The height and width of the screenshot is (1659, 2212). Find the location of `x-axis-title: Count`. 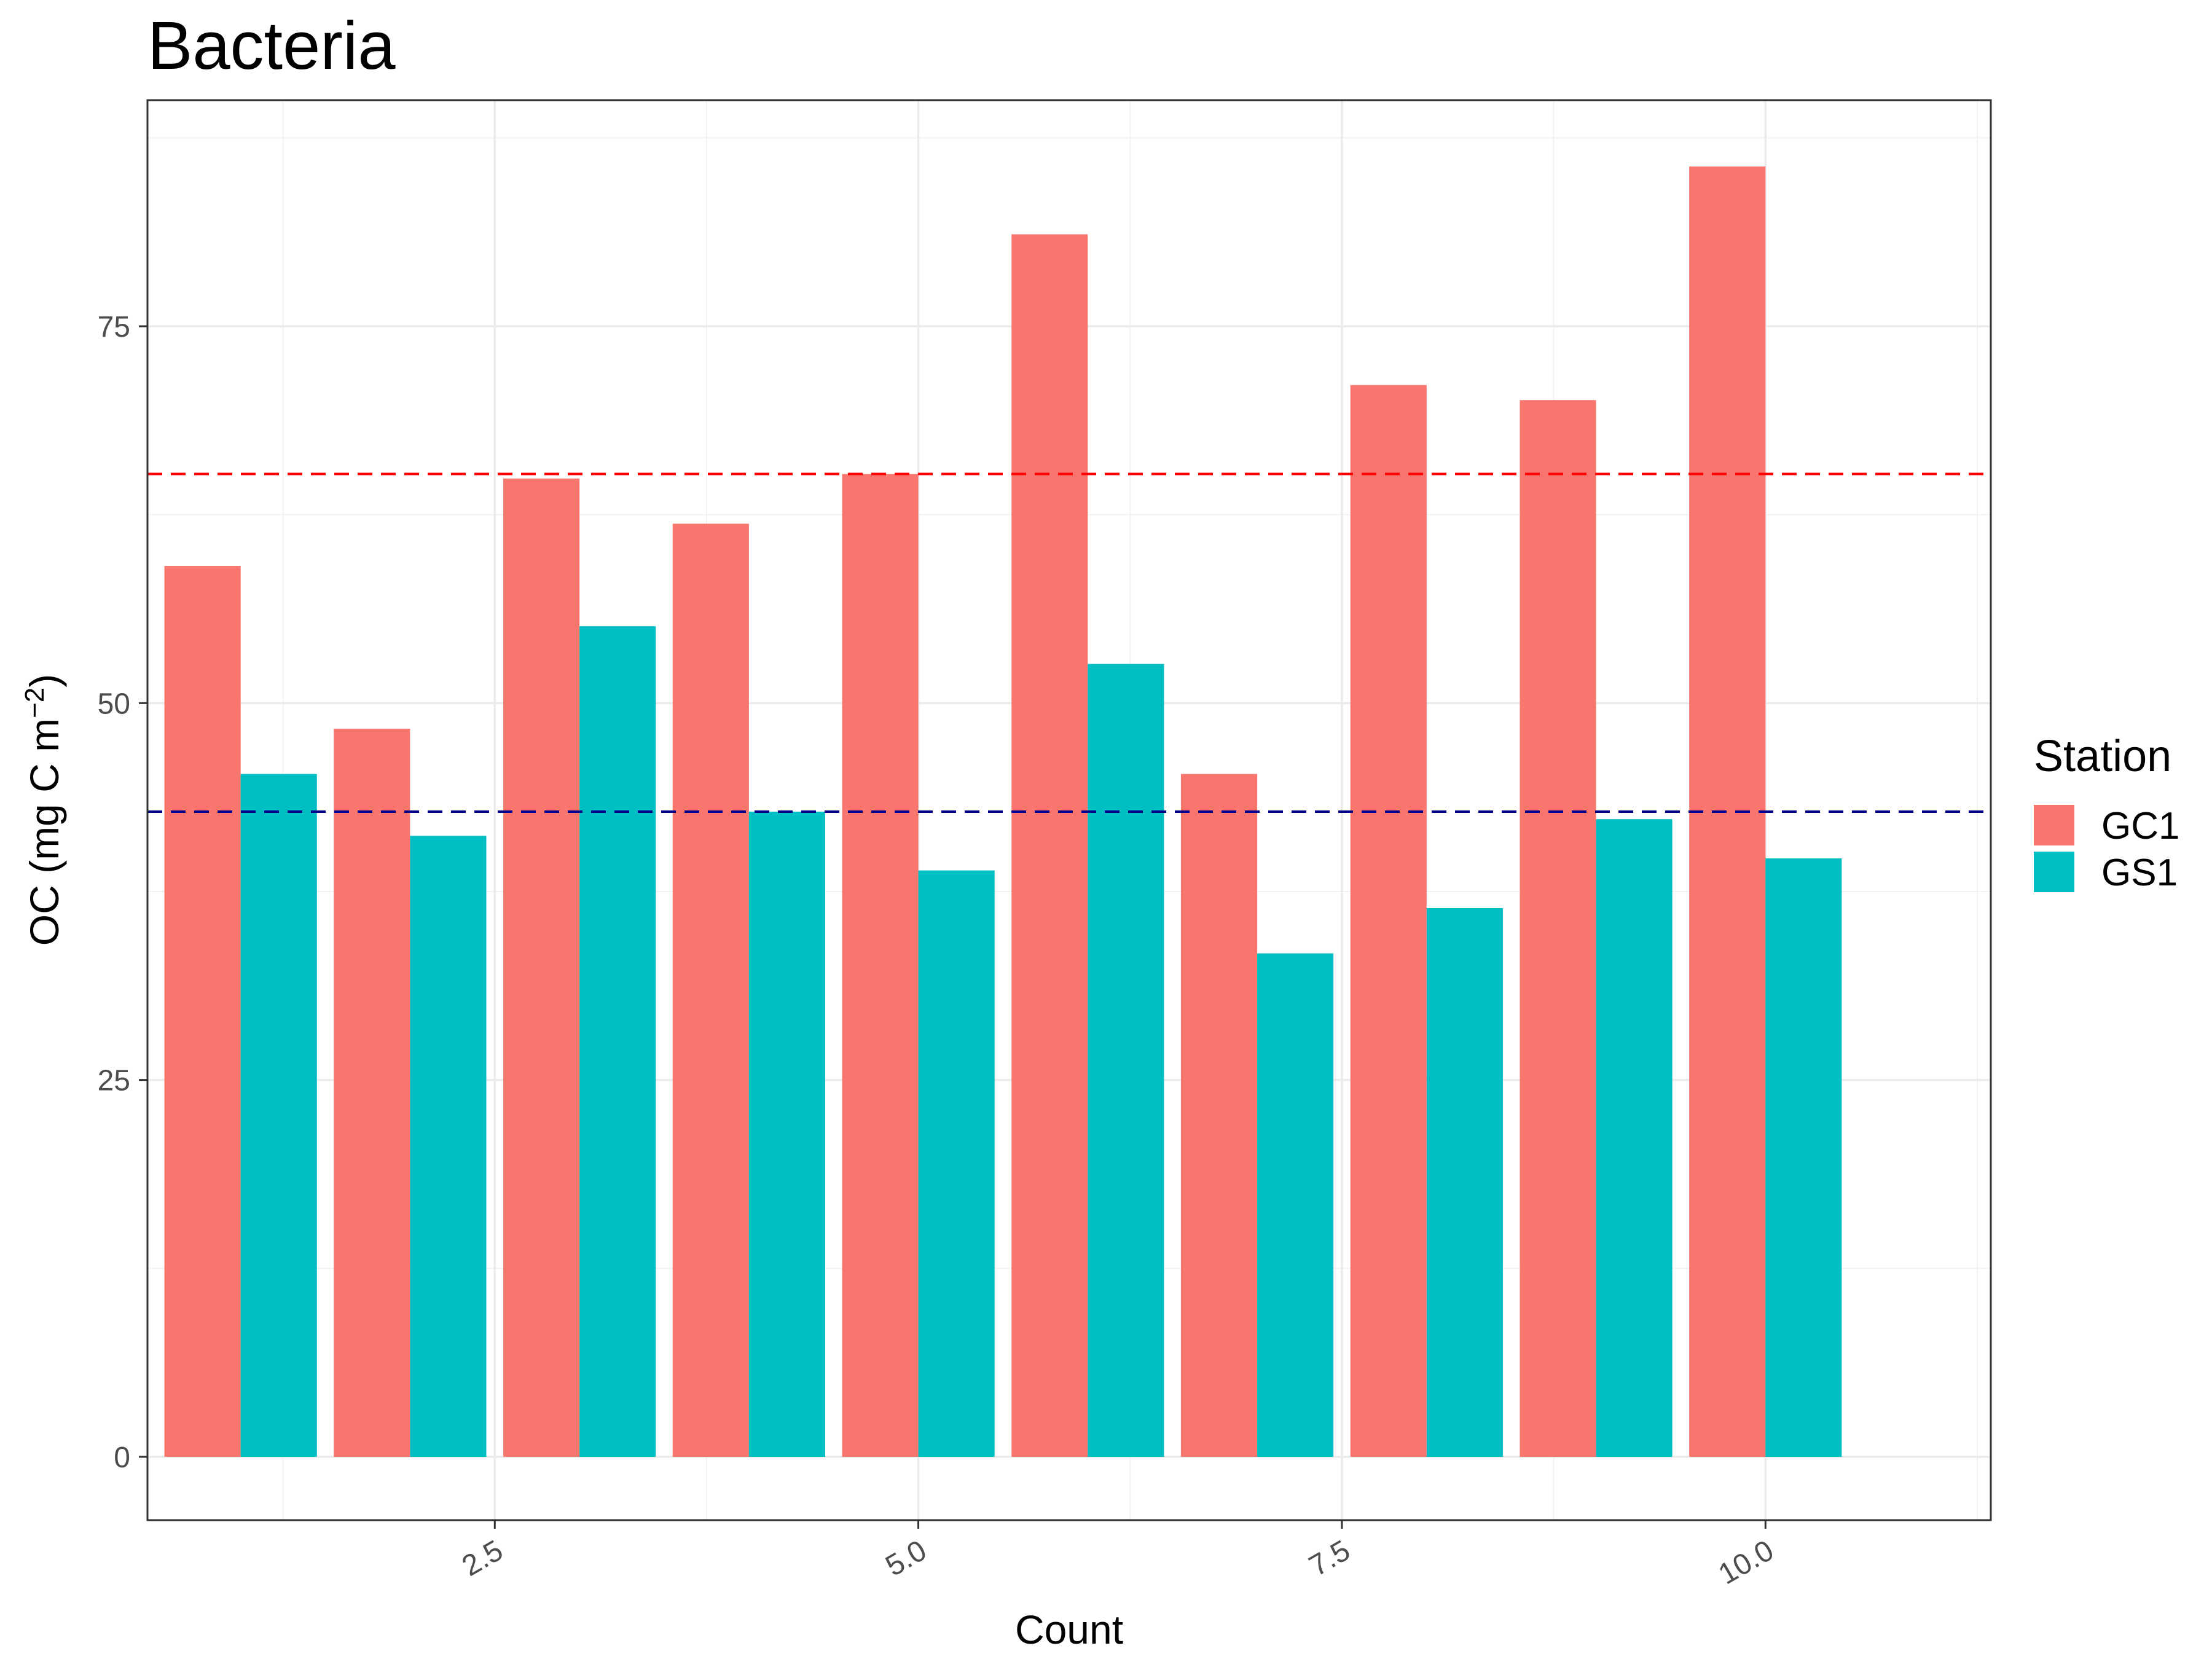

x-axis-title: Count is located at coordinates (1069, 1629).